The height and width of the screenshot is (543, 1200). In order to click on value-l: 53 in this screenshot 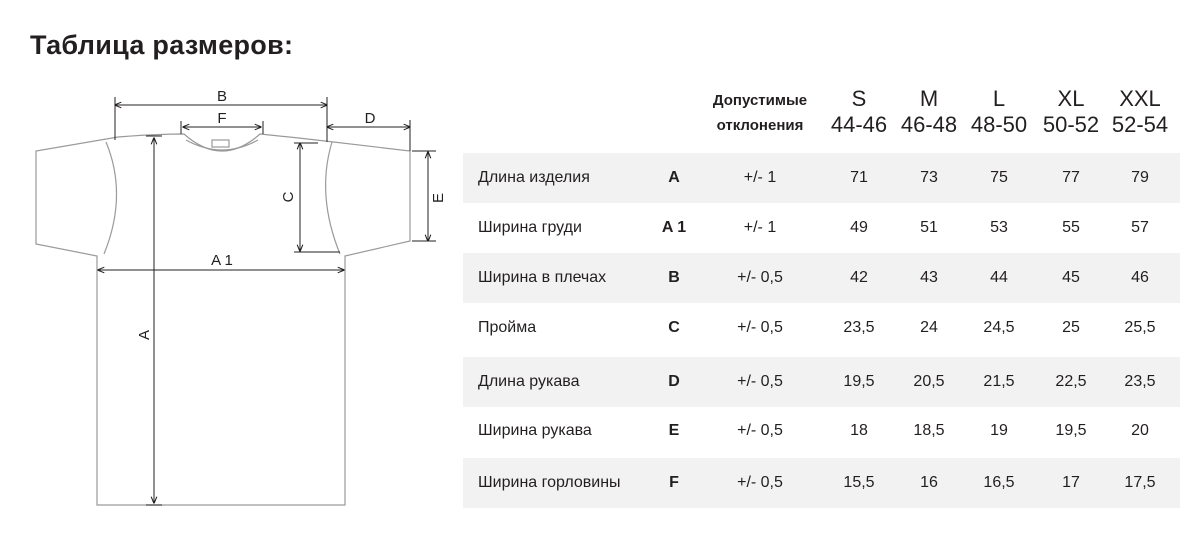, I will do `click(999, 227)`.